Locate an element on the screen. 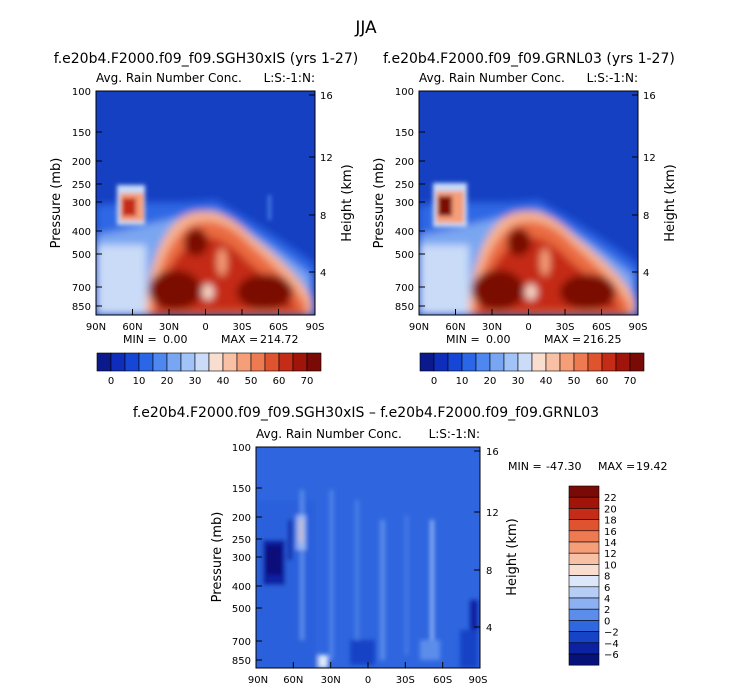 The height and width of the screenshot is (692, 733). colorbar-label: 60 is located at coordinates (602, 381).